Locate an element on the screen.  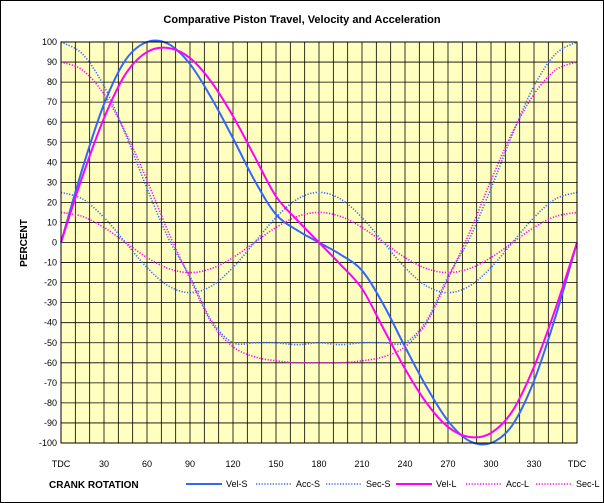
x-tick-label: 300 is located at coordinates (490, 464).